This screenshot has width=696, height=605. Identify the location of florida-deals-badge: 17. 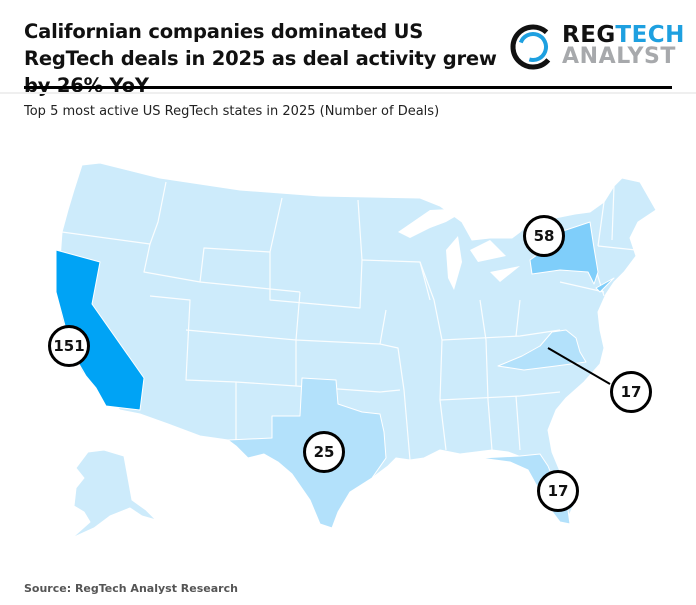
(558, 491).